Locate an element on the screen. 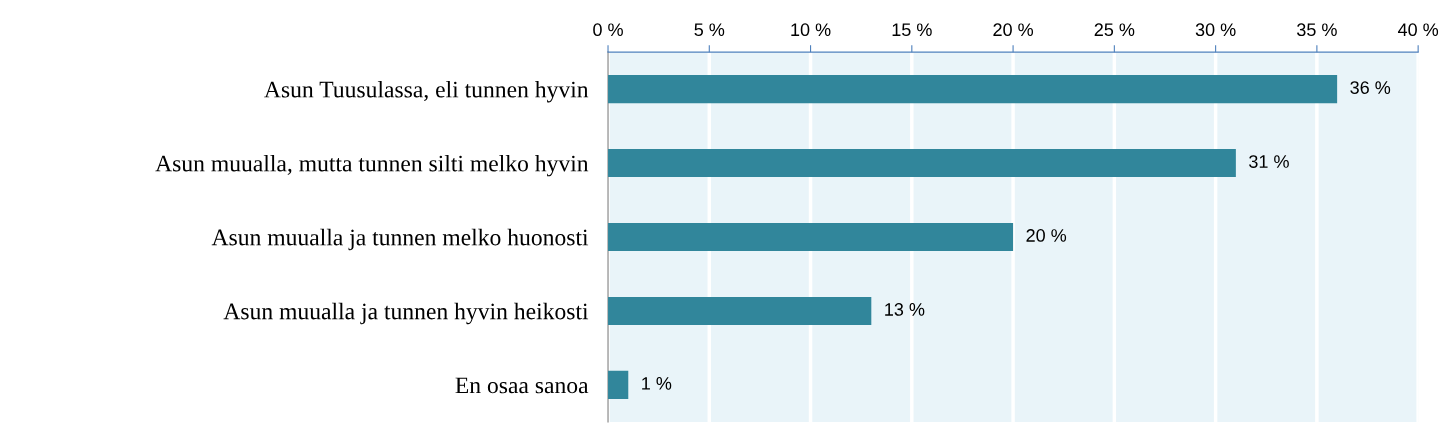  x-tick-label: 20 % is located at coordinates (1013, 30).